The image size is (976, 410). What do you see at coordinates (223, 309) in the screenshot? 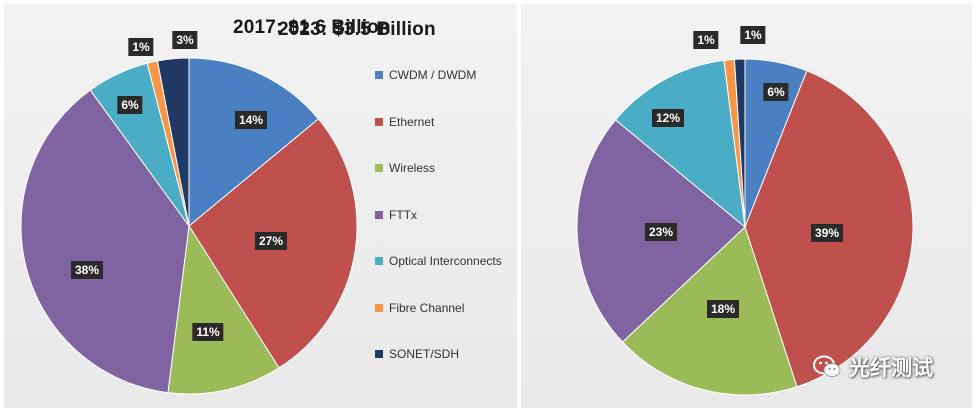
I see `pie-slice-2017-wireless` at bounding box center [223, 309].